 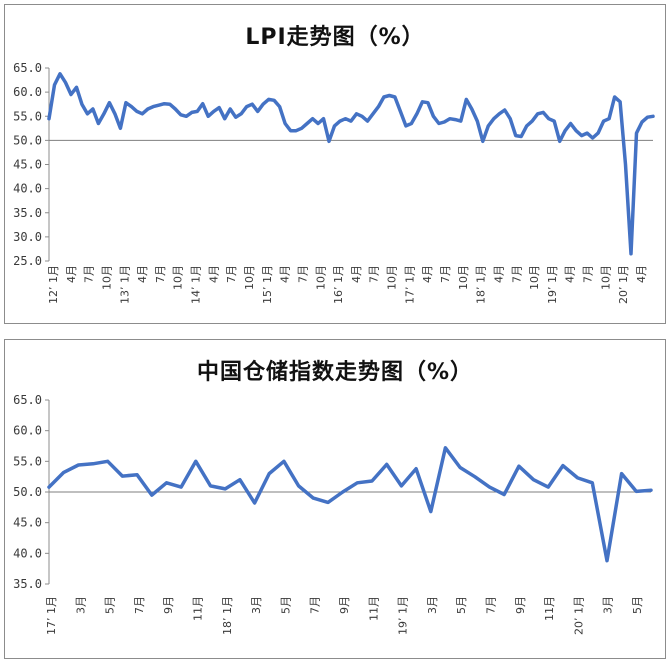 I want to click on warehouse-x-tick-label: 17’ 1月, so click(x=51, y=615).